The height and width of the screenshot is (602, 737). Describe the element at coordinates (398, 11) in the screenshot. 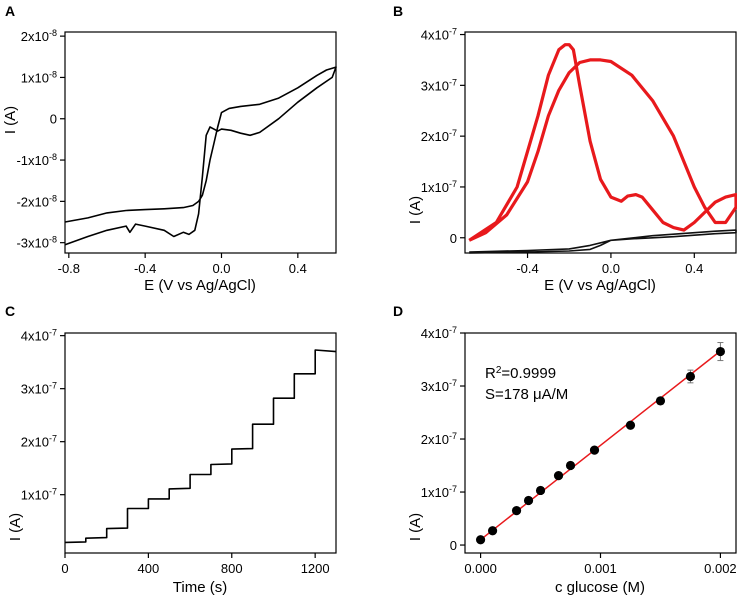

I see `panel-b-label: B` at that location.